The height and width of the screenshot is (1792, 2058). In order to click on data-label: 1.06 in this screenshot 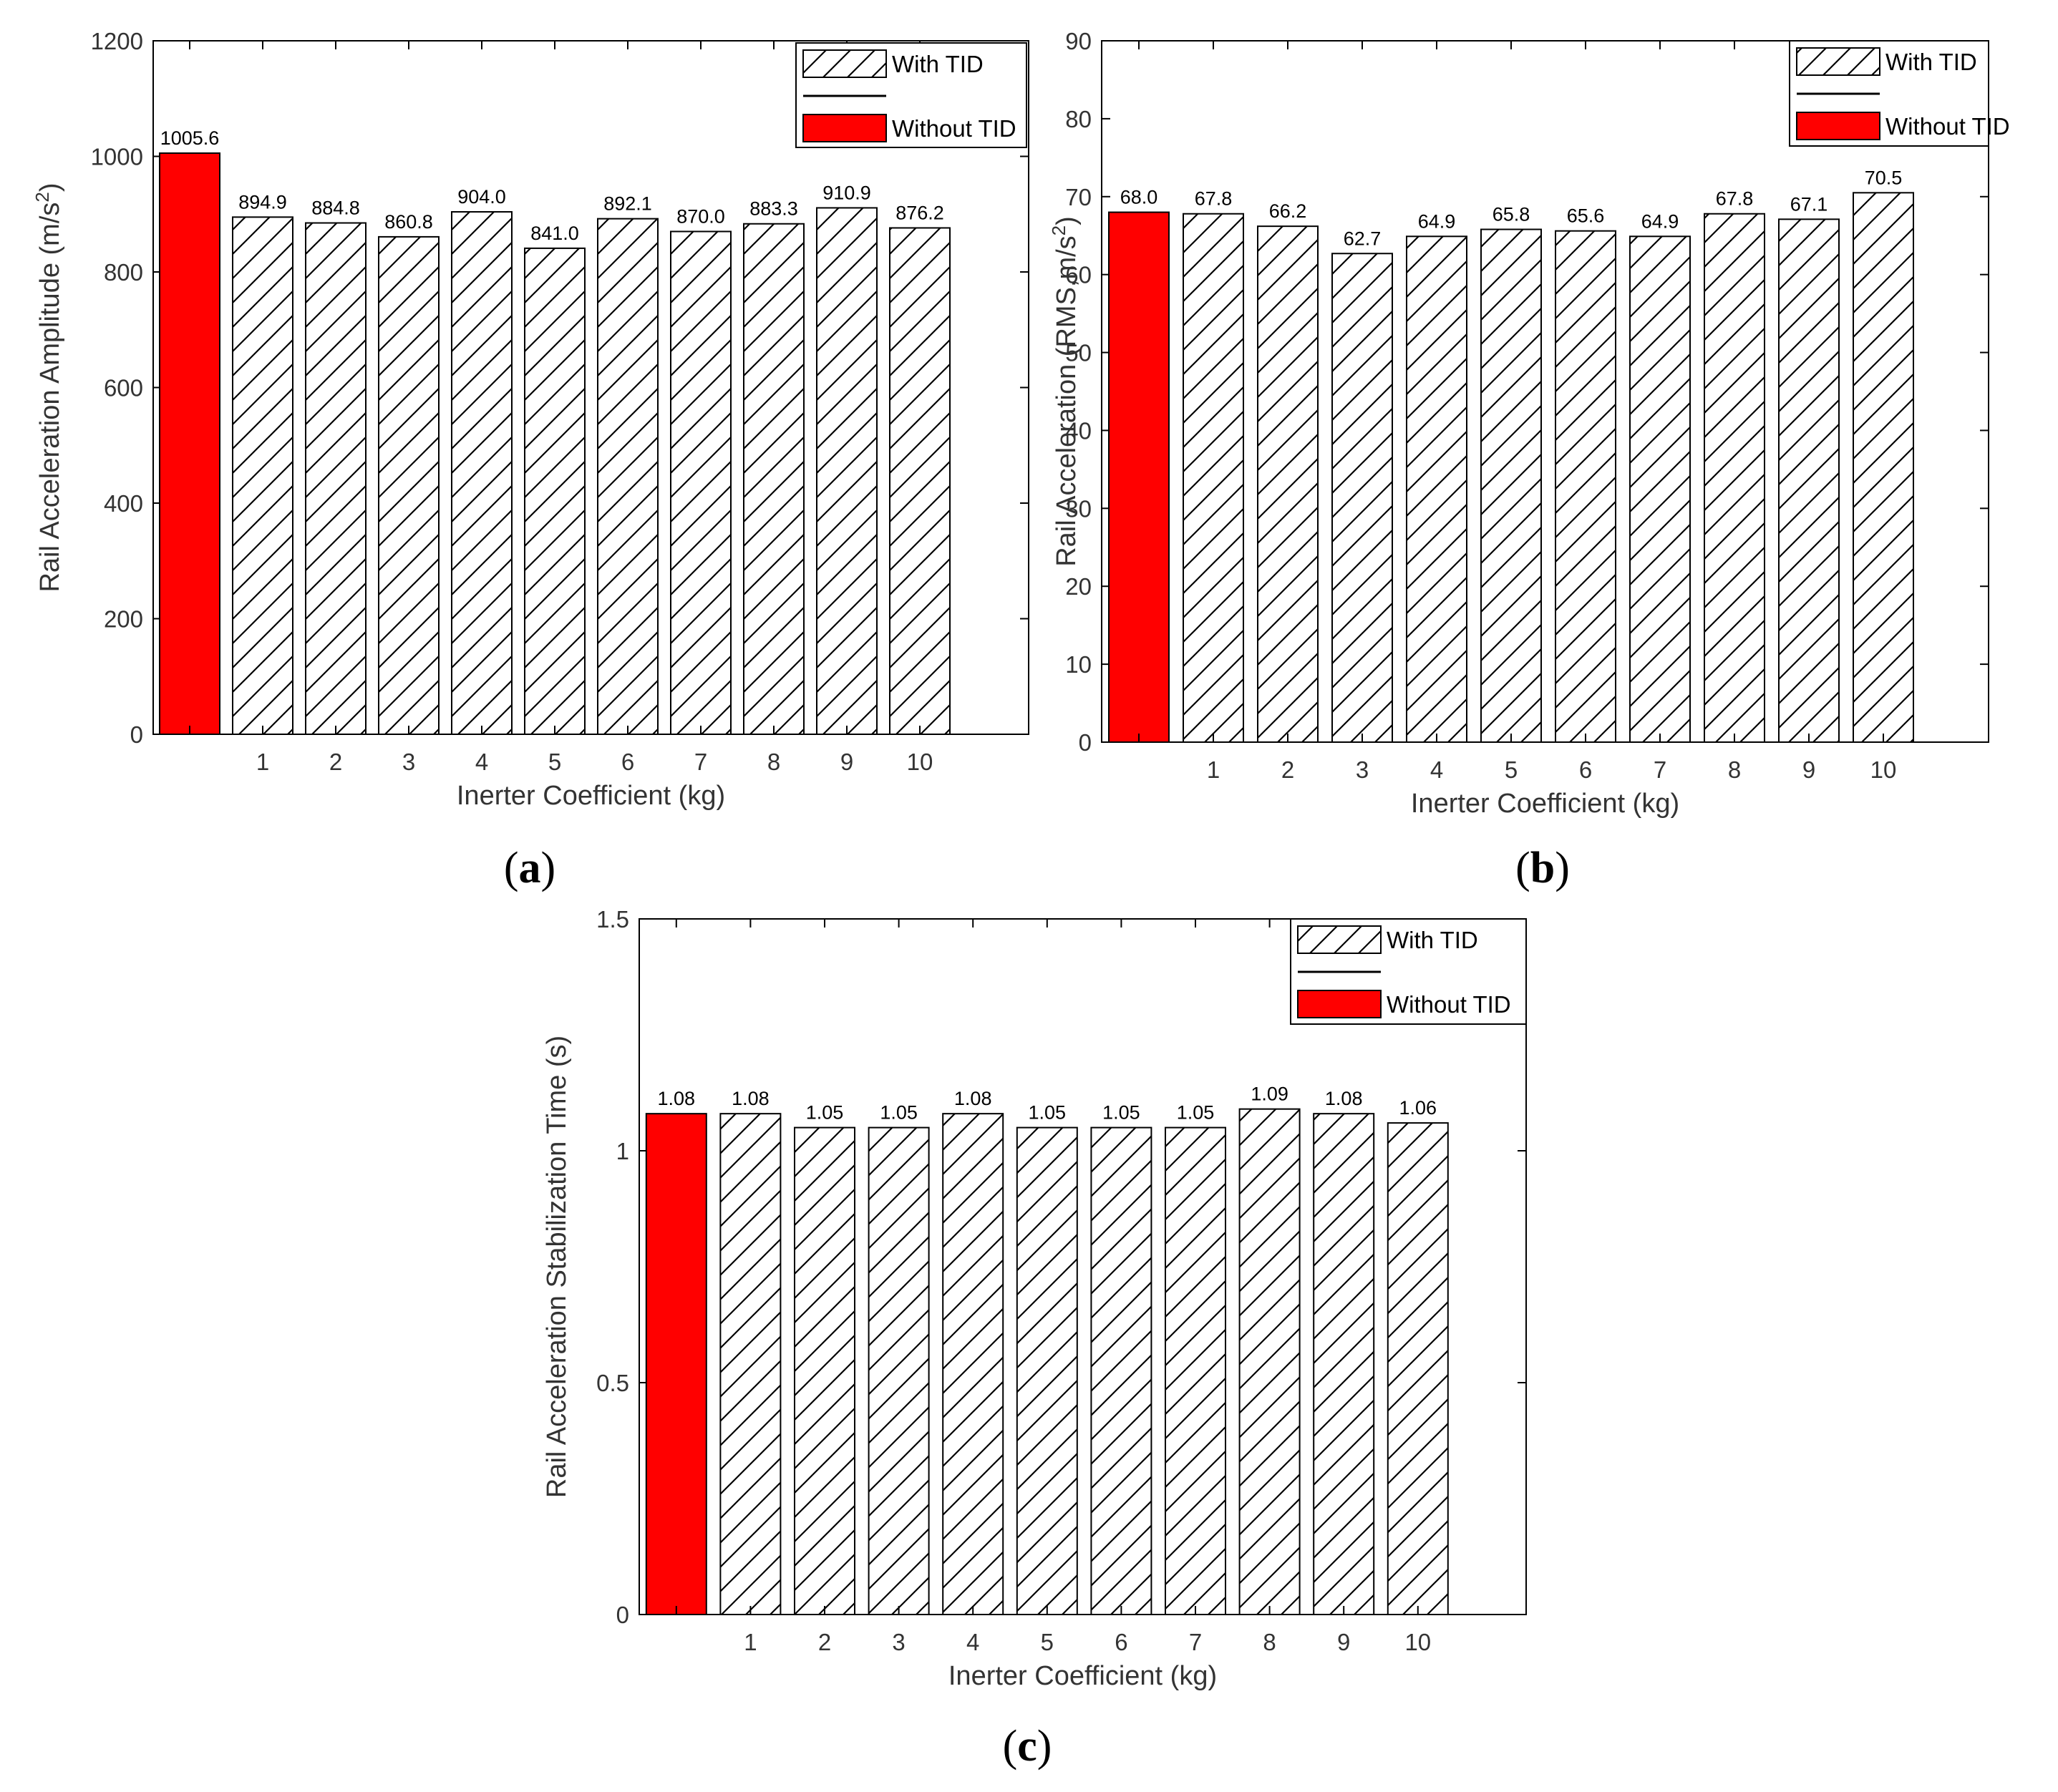, I will do `click(1418, 1108)`.